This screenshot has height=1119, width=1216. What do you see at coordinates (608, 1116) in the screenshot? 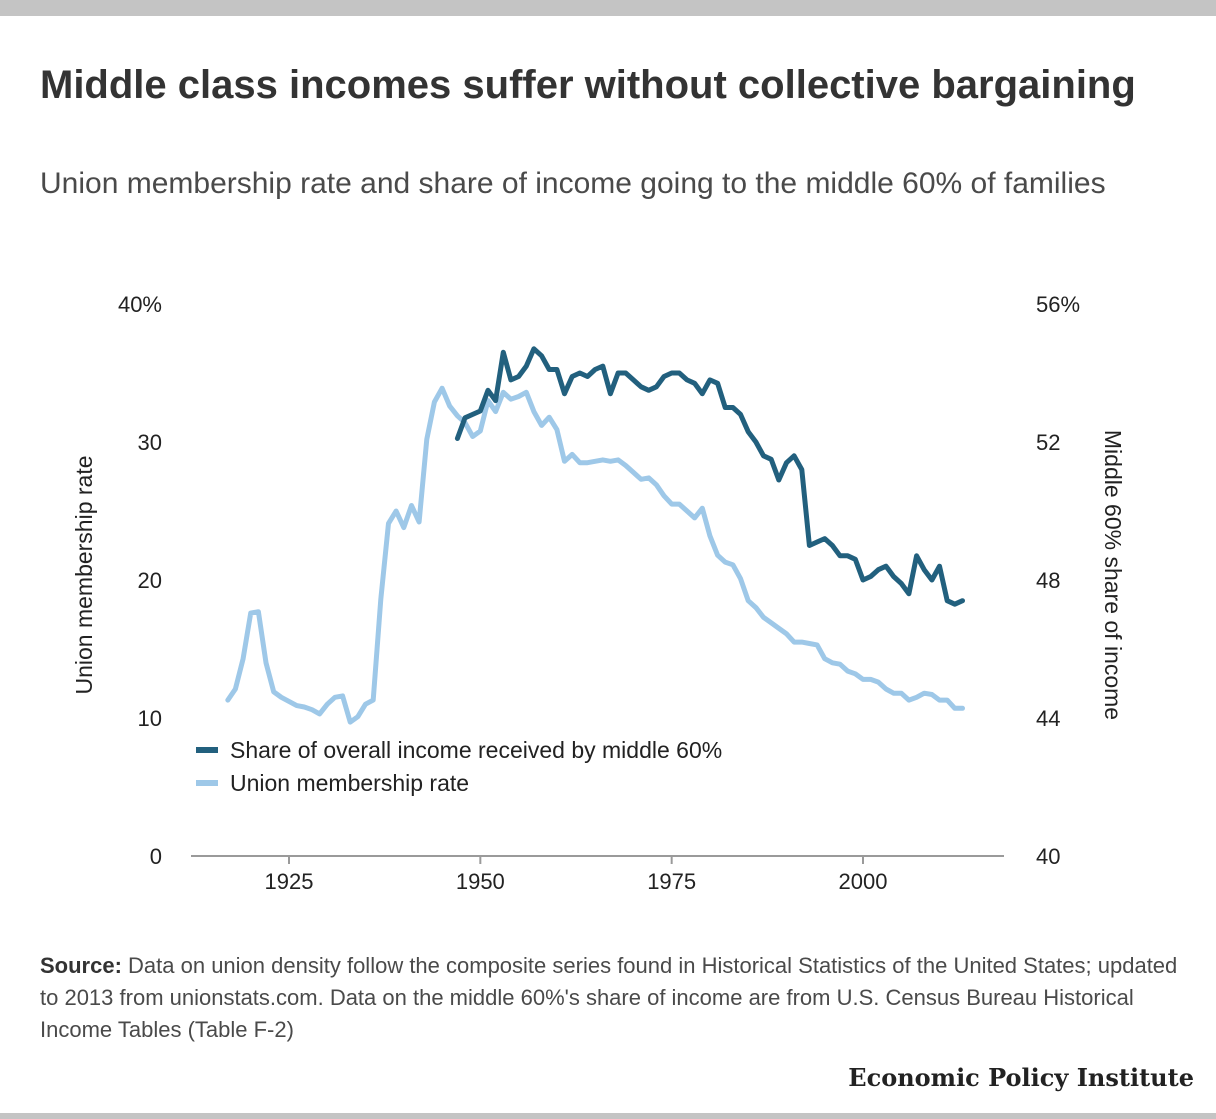
I see `bottom-border` at bounding box center [608, 1116].